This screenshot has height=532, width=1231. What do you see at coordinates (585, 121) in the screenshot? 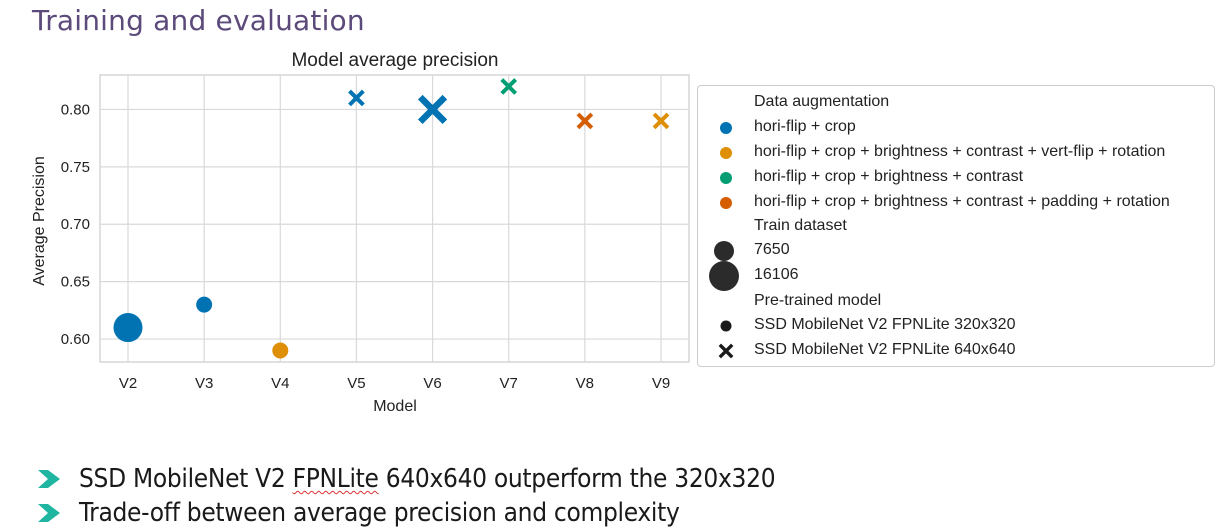
I see `data-point-v8` at bounding box center [585, 121].